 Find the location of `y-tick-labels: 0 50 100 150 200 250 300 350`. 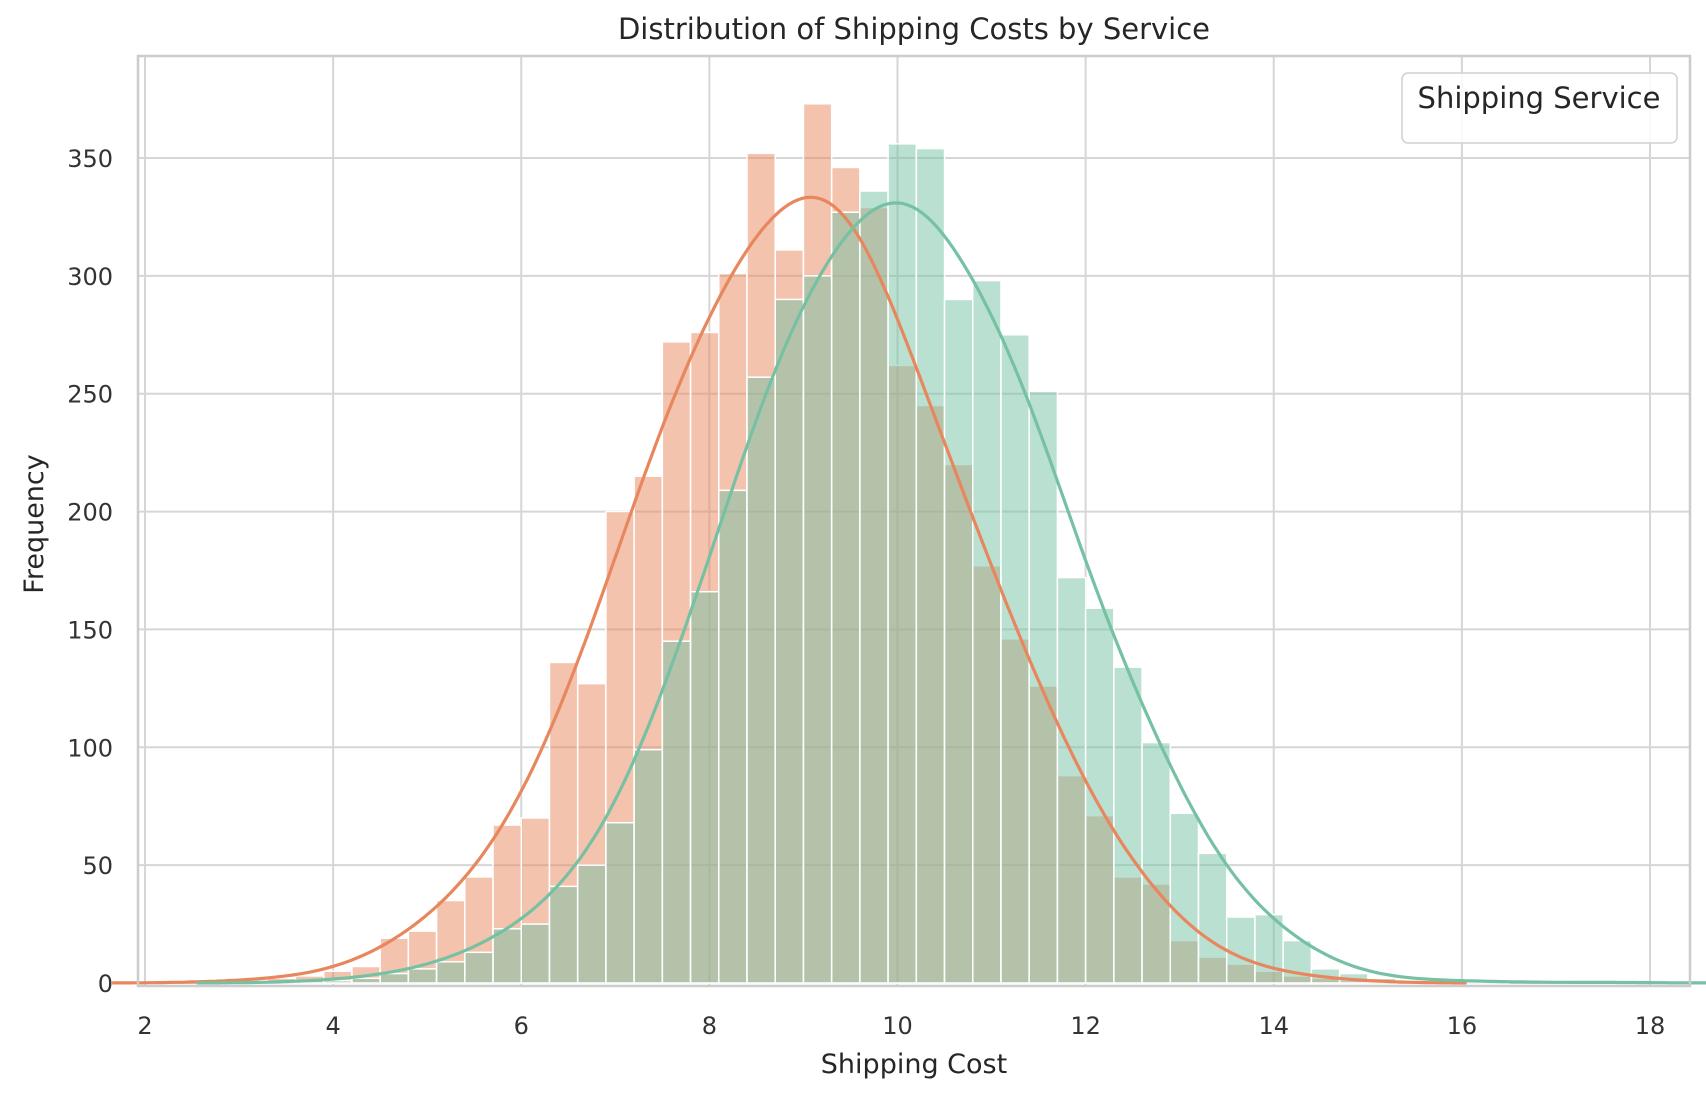

y-tick-labels: 0 50 100 150 200 250 300 350 is located at coordinates (90, 571).